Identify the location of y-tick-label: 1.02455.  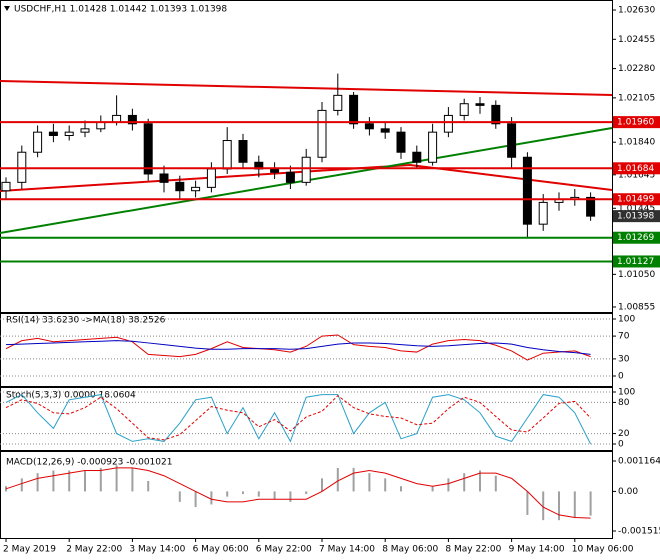
(636, 40).